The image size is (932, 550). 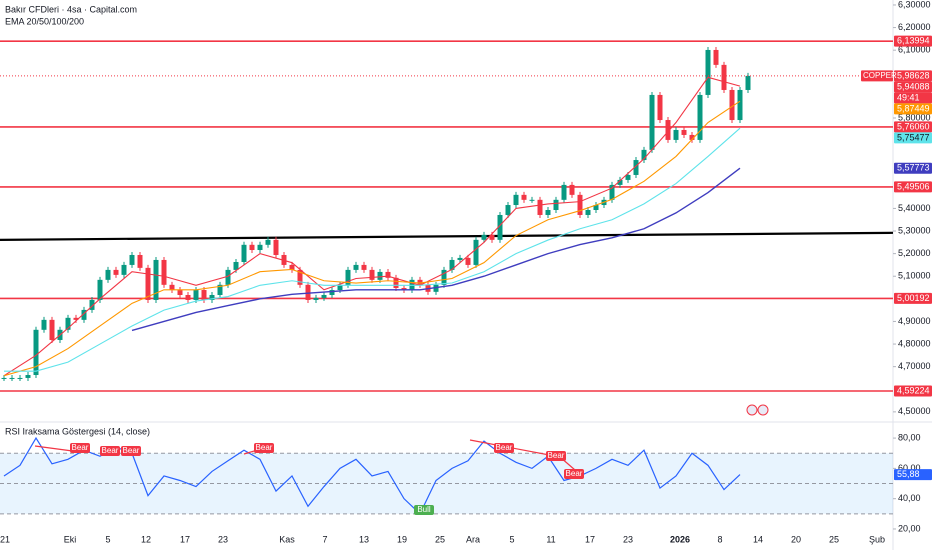 I want to click on rsi-value-label: 55,88, so click(x=908, y=474).